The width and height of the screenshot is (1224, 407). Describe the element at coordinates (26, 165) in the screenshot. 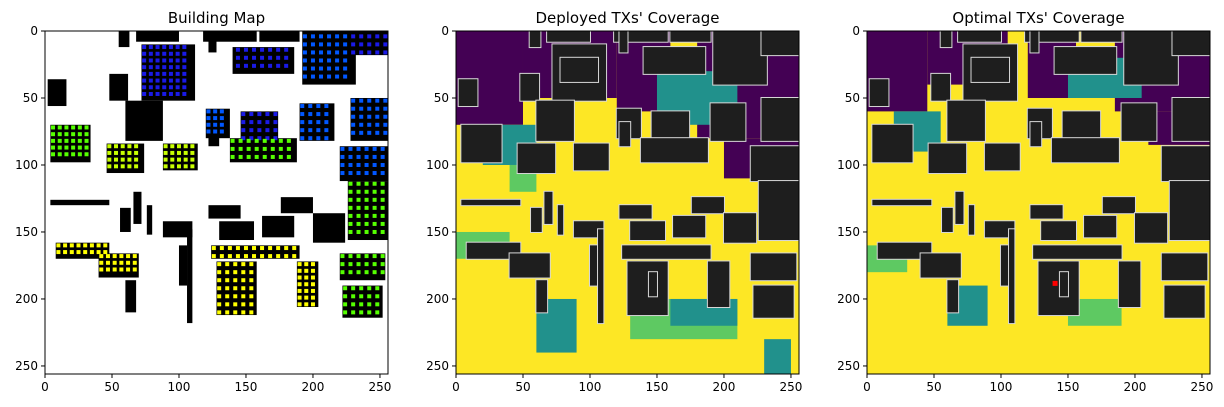

I see `y-tick-label: 100` at that location.